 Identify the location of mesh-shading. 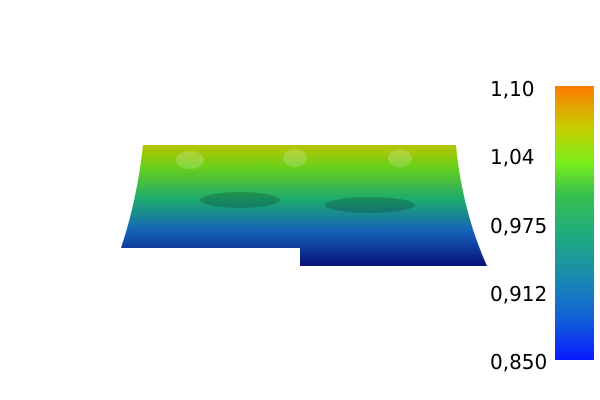
(295, 181).